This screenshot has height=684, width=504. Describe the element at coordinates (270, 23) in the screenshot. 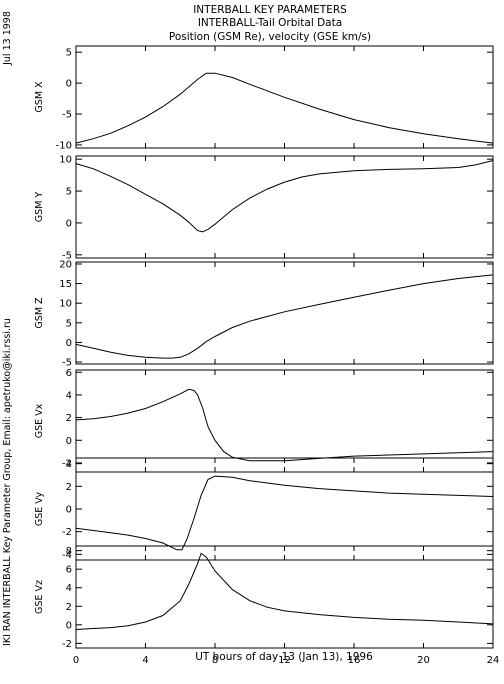

I see `chart-title-line-2: INTERBALL-Tail Orbital Data` at that location.